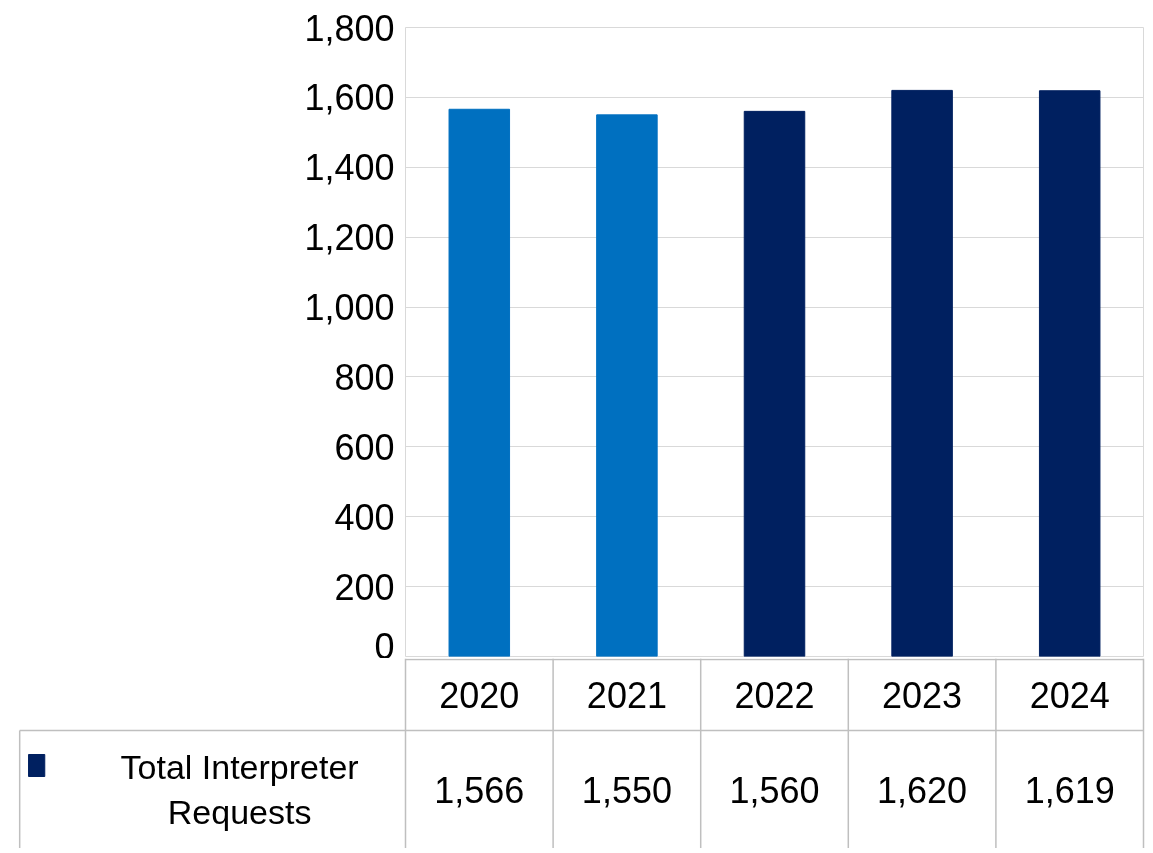 The width and height of the screenshot is (1153, 853). I want to click on y-tick-label: 1,000, so click(349, 308).